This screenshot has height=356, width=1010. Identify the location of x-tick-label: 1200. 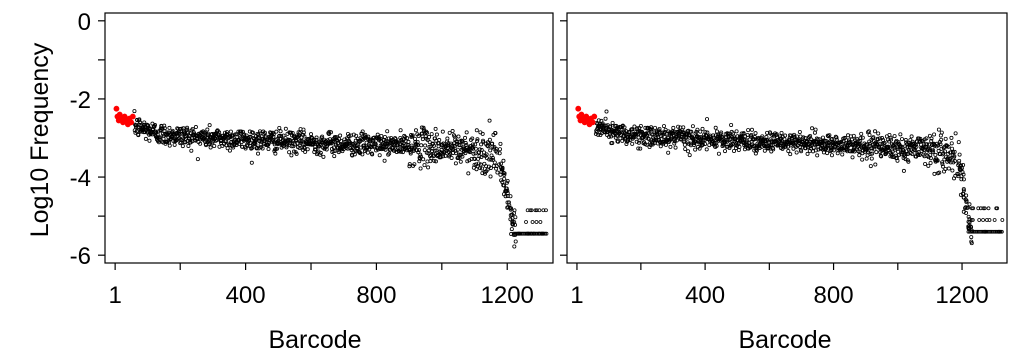
(507, 295).